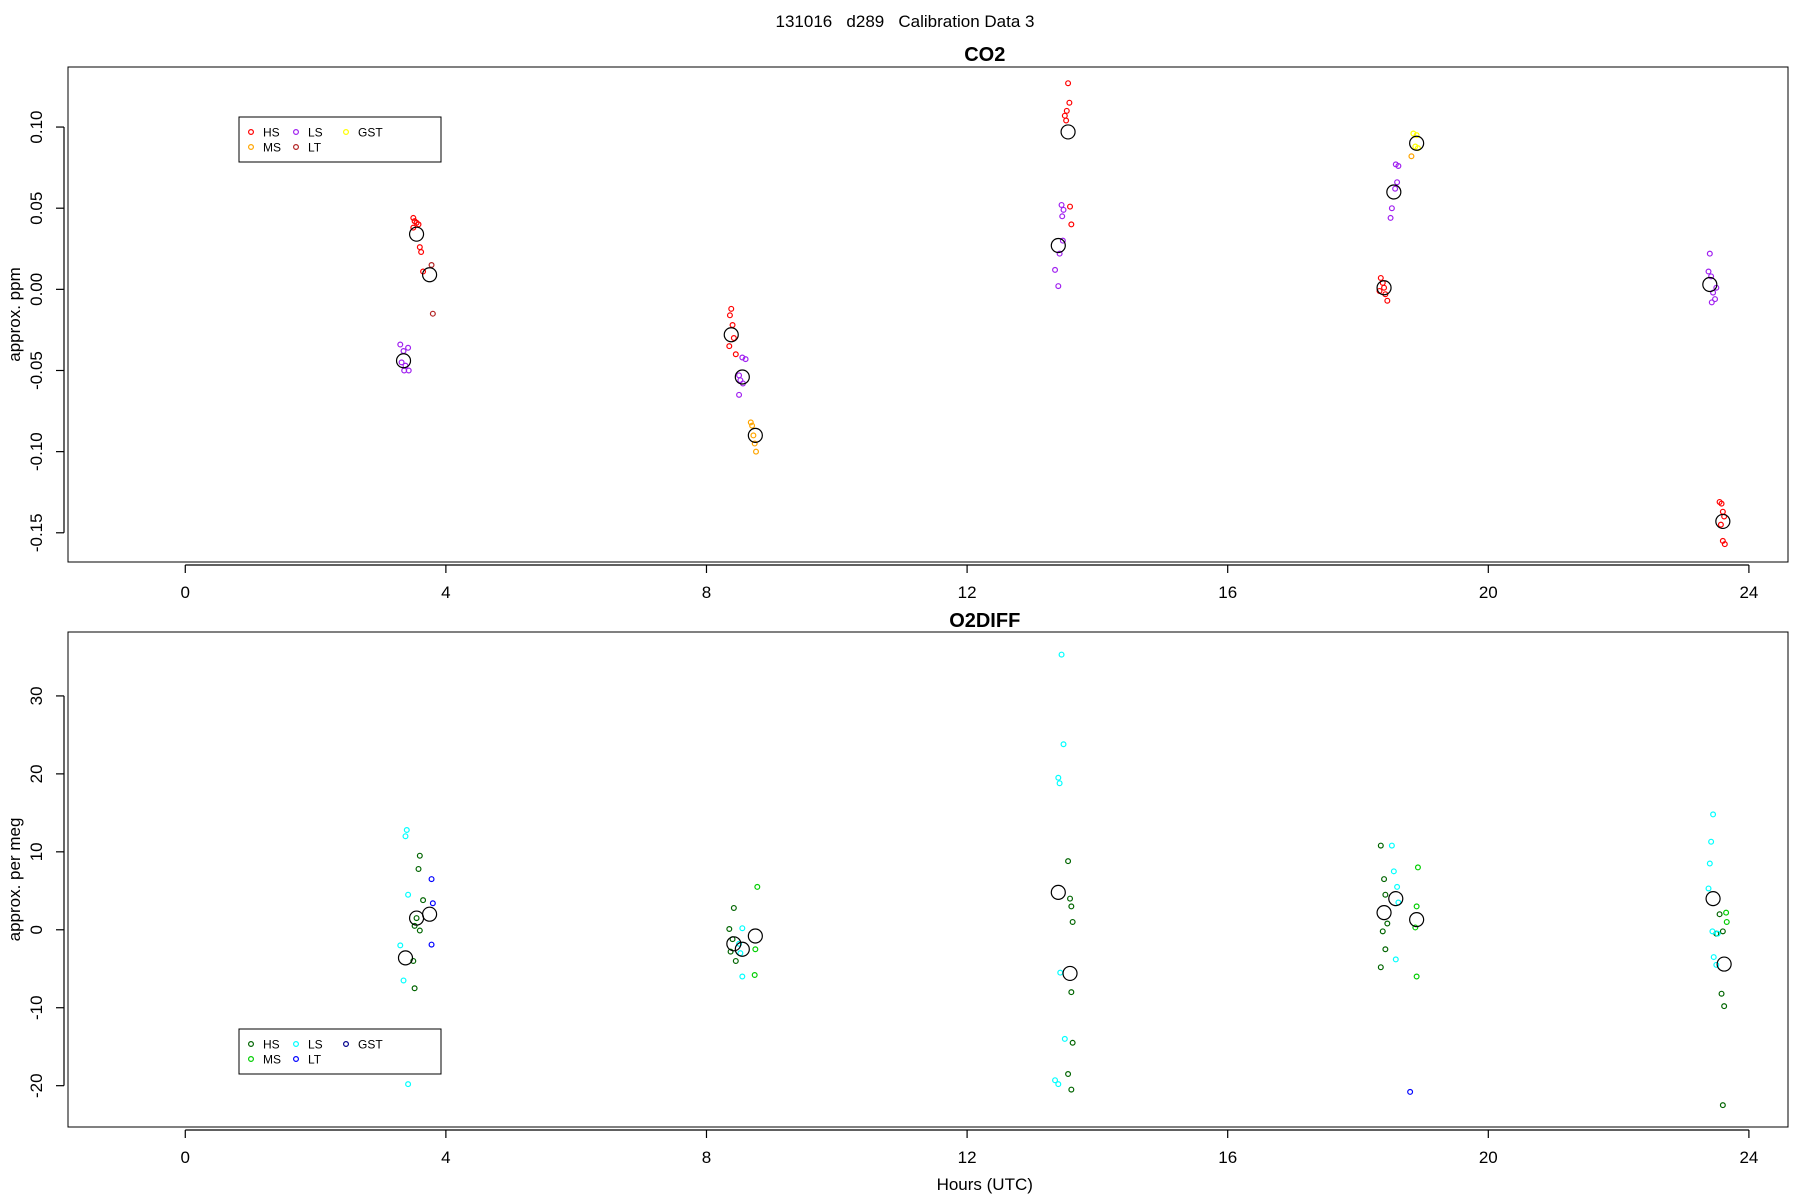 This screenshot has width=1800, height=1200. I want to click on o2diff-x-tick-label: 12, so click(967, 1157).